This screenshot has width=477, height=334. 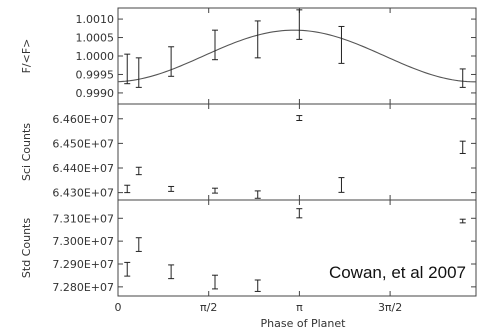 What do you see at coordinates (95, 19) in the screenshot?
I see `panel-1-y-tick-label: 1.0010` at bounding box center [95, 19].